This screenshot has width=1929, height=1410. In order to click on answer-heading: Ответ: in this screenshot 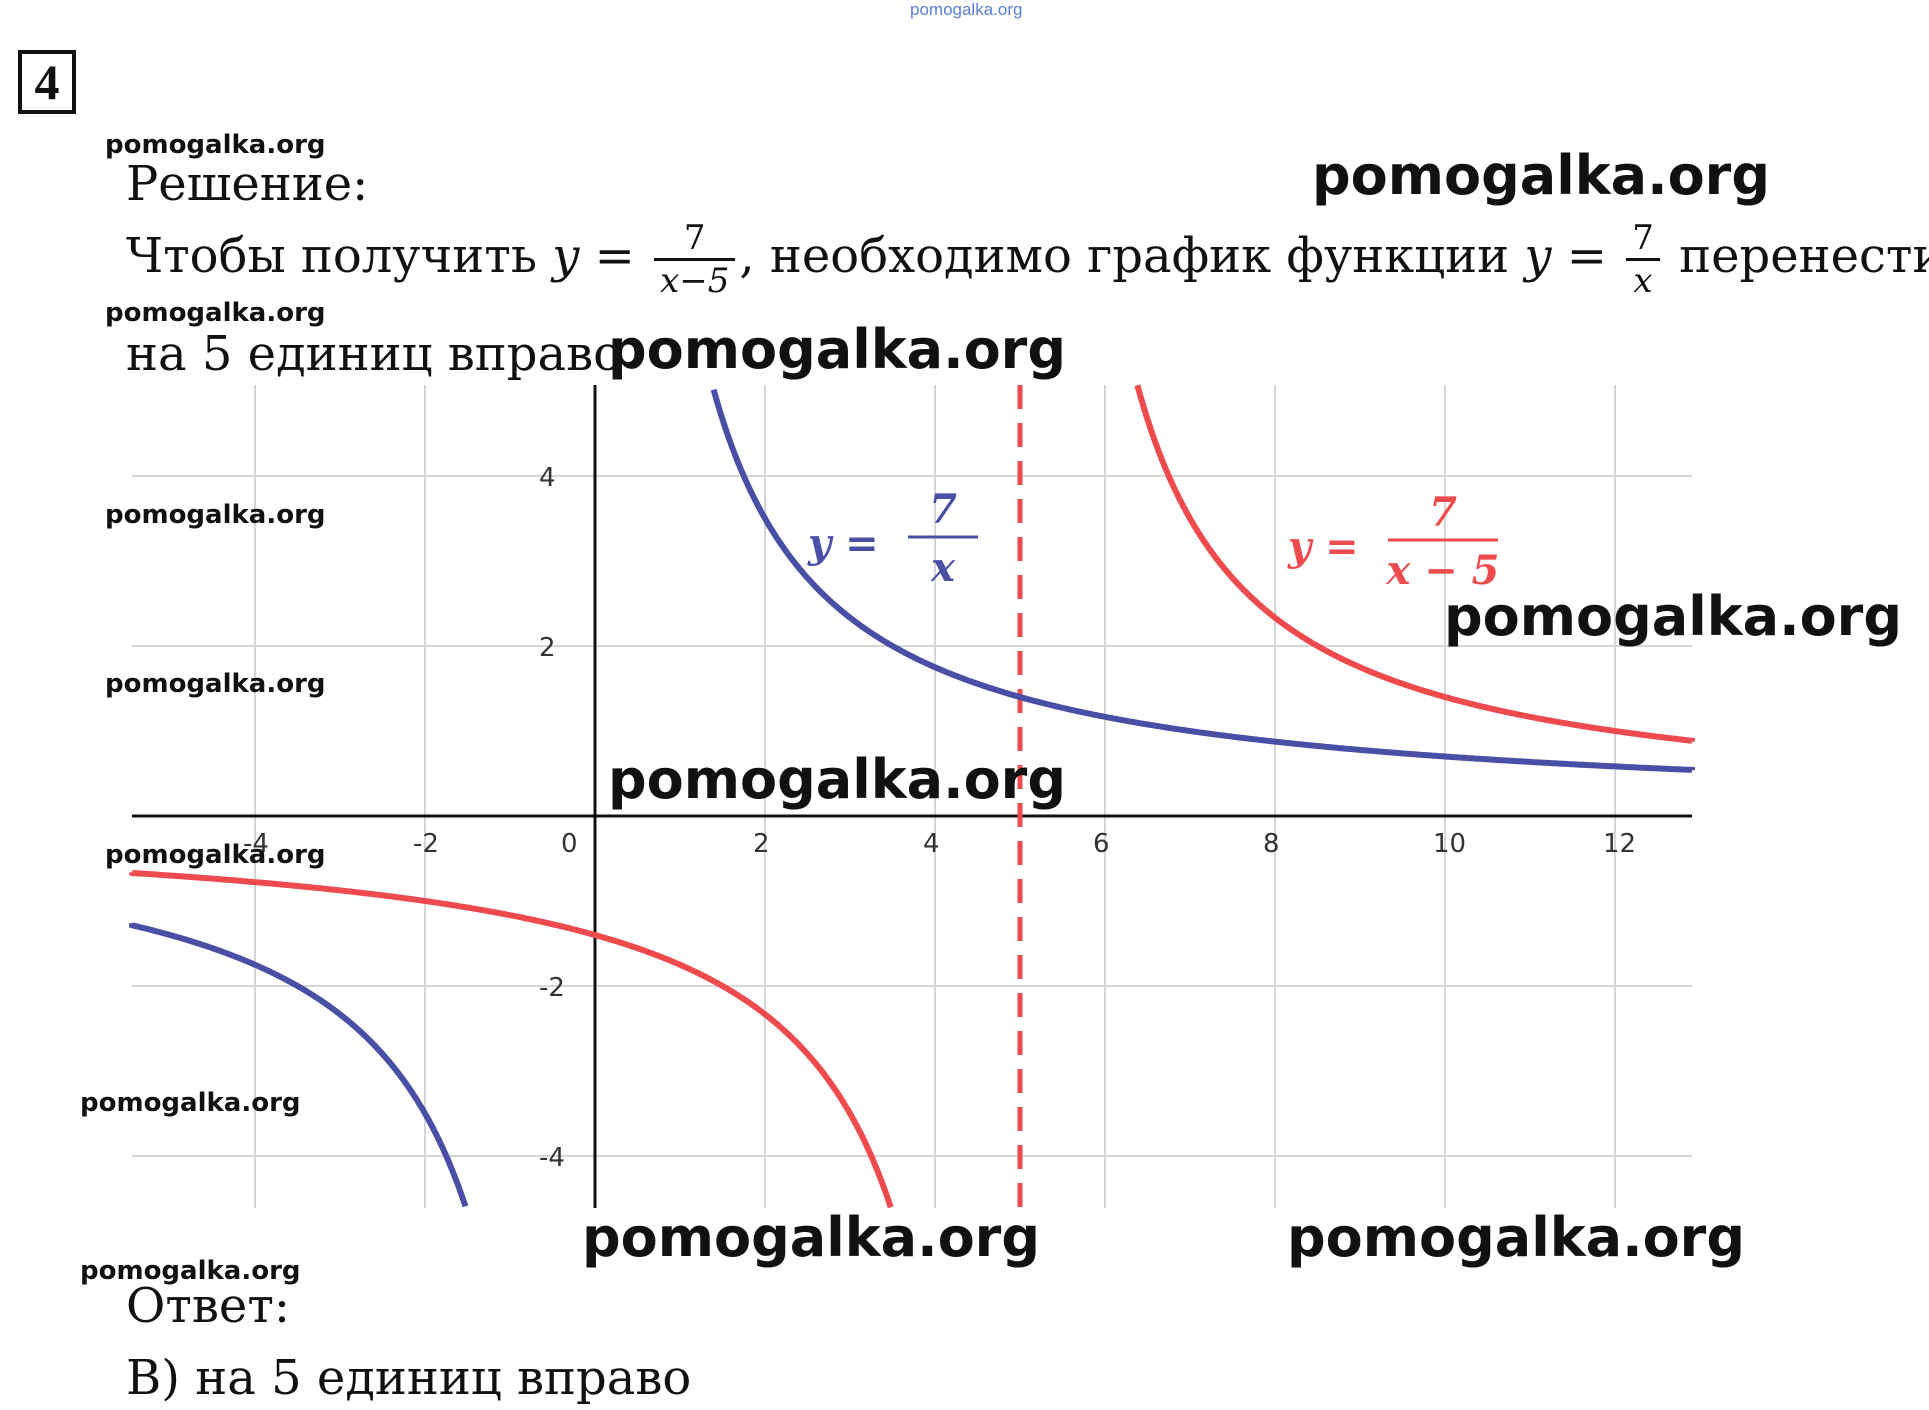, I will do `click(208, 1306)`.